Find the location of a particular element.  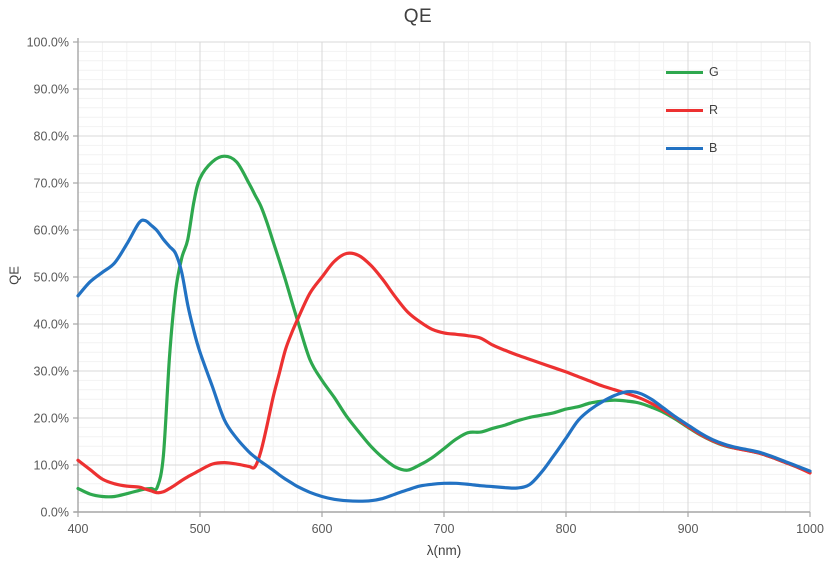

legend-label-r: R is located at coordinates (714, 110).